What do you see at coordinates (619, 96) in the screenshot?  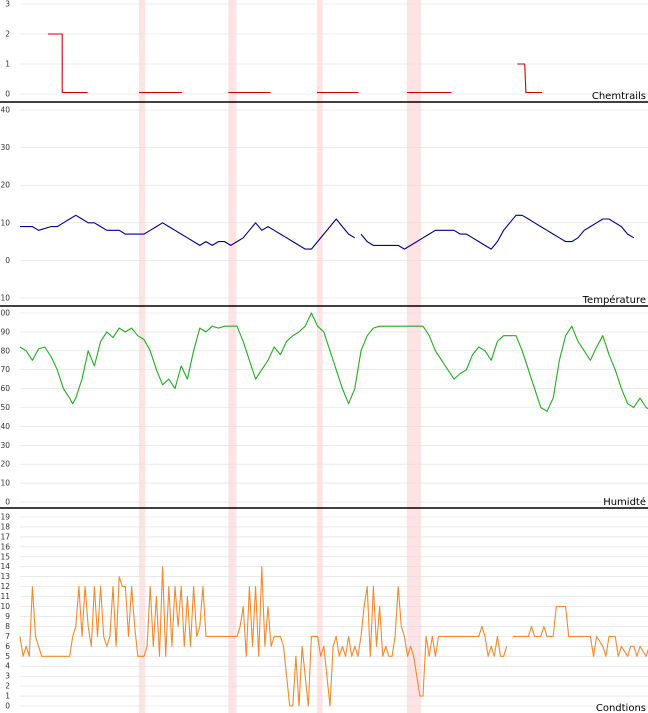 I see `panel-title: Chemtrails` at bounding box center [619, 96].